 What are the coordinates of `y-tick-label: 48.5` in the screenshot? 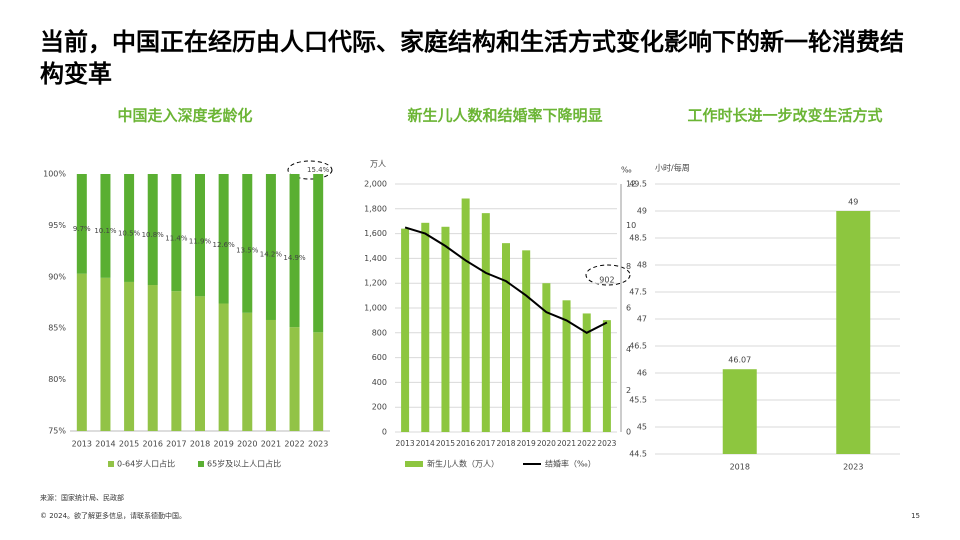 It's located at (638, 238).